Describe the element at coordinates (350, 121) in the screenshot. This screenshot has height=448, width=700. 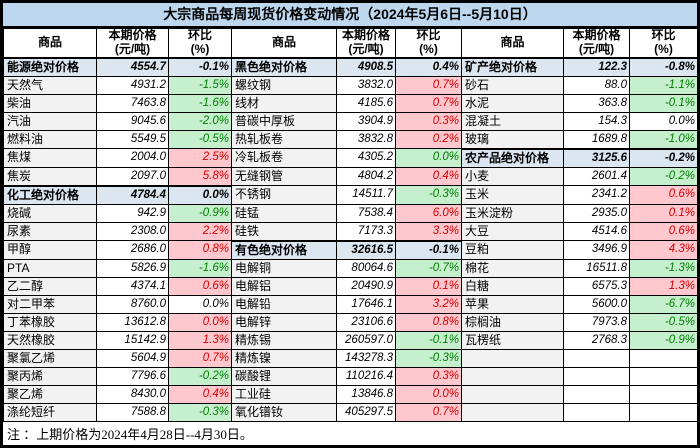
I see `table-row: 汽油 9045.6 -2.0% 普碳中厚板 3904.9 0.3% 混凝土 154.3 0.0%` at that location.